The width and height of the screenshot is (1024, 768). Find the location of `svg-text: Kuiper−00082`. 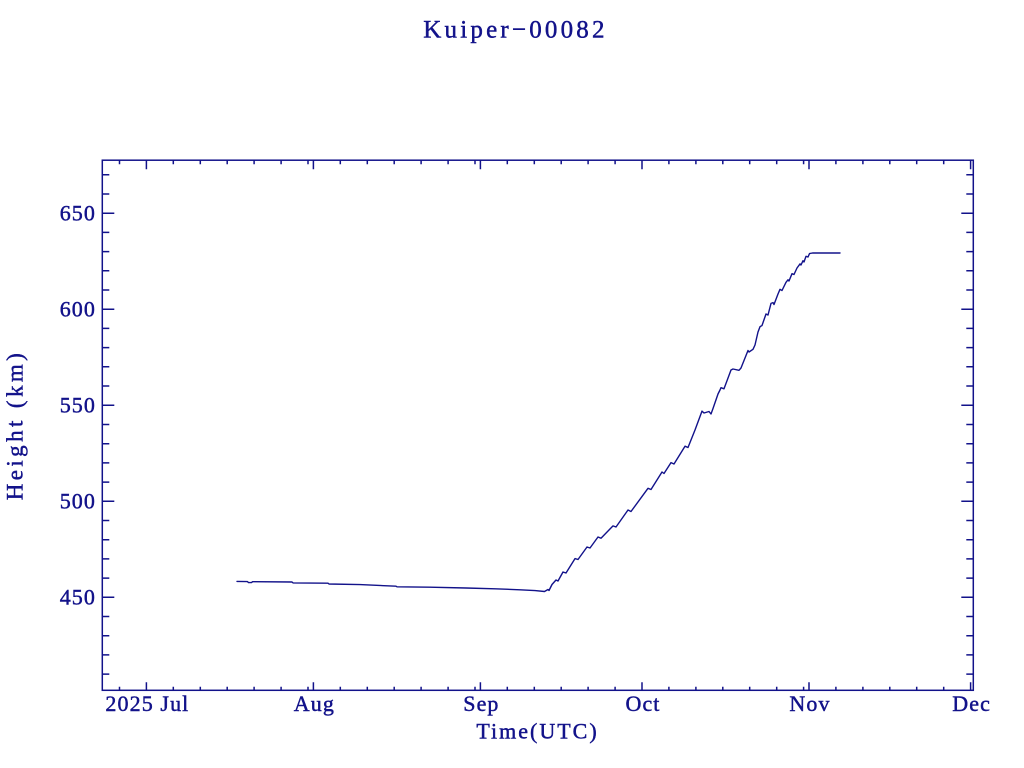

svg-text: Kuiper−00082 is located at coordinates (515, 29).